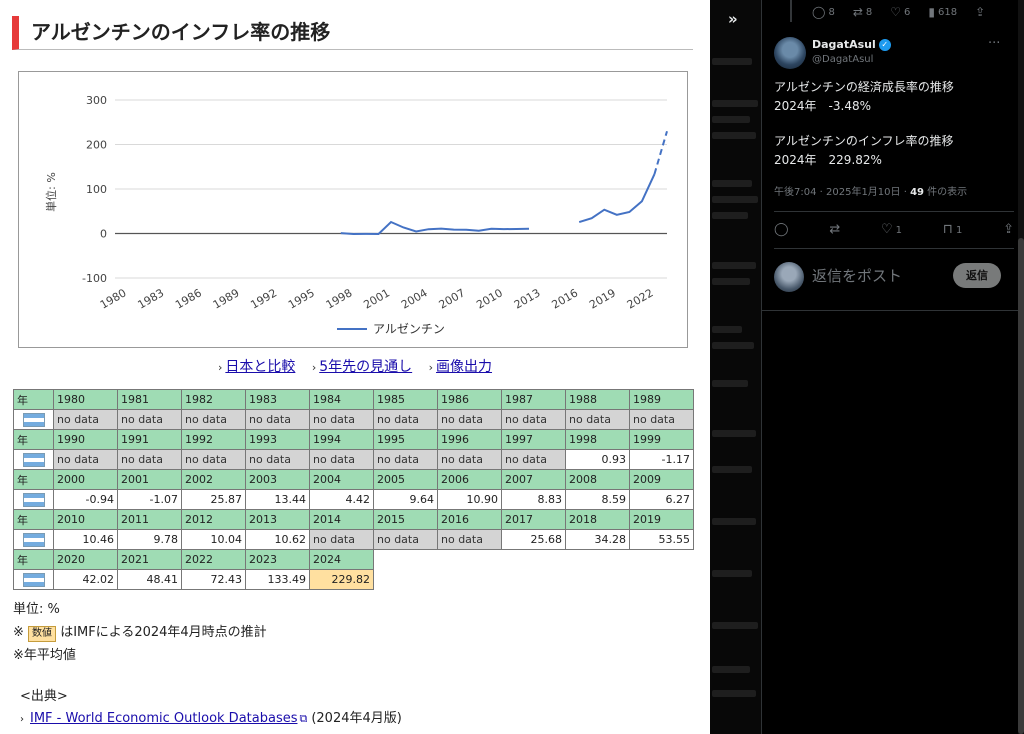  Describe the element at coordinates (85, 479) in the screenshot. I see `year-cell: 2000` at that location.